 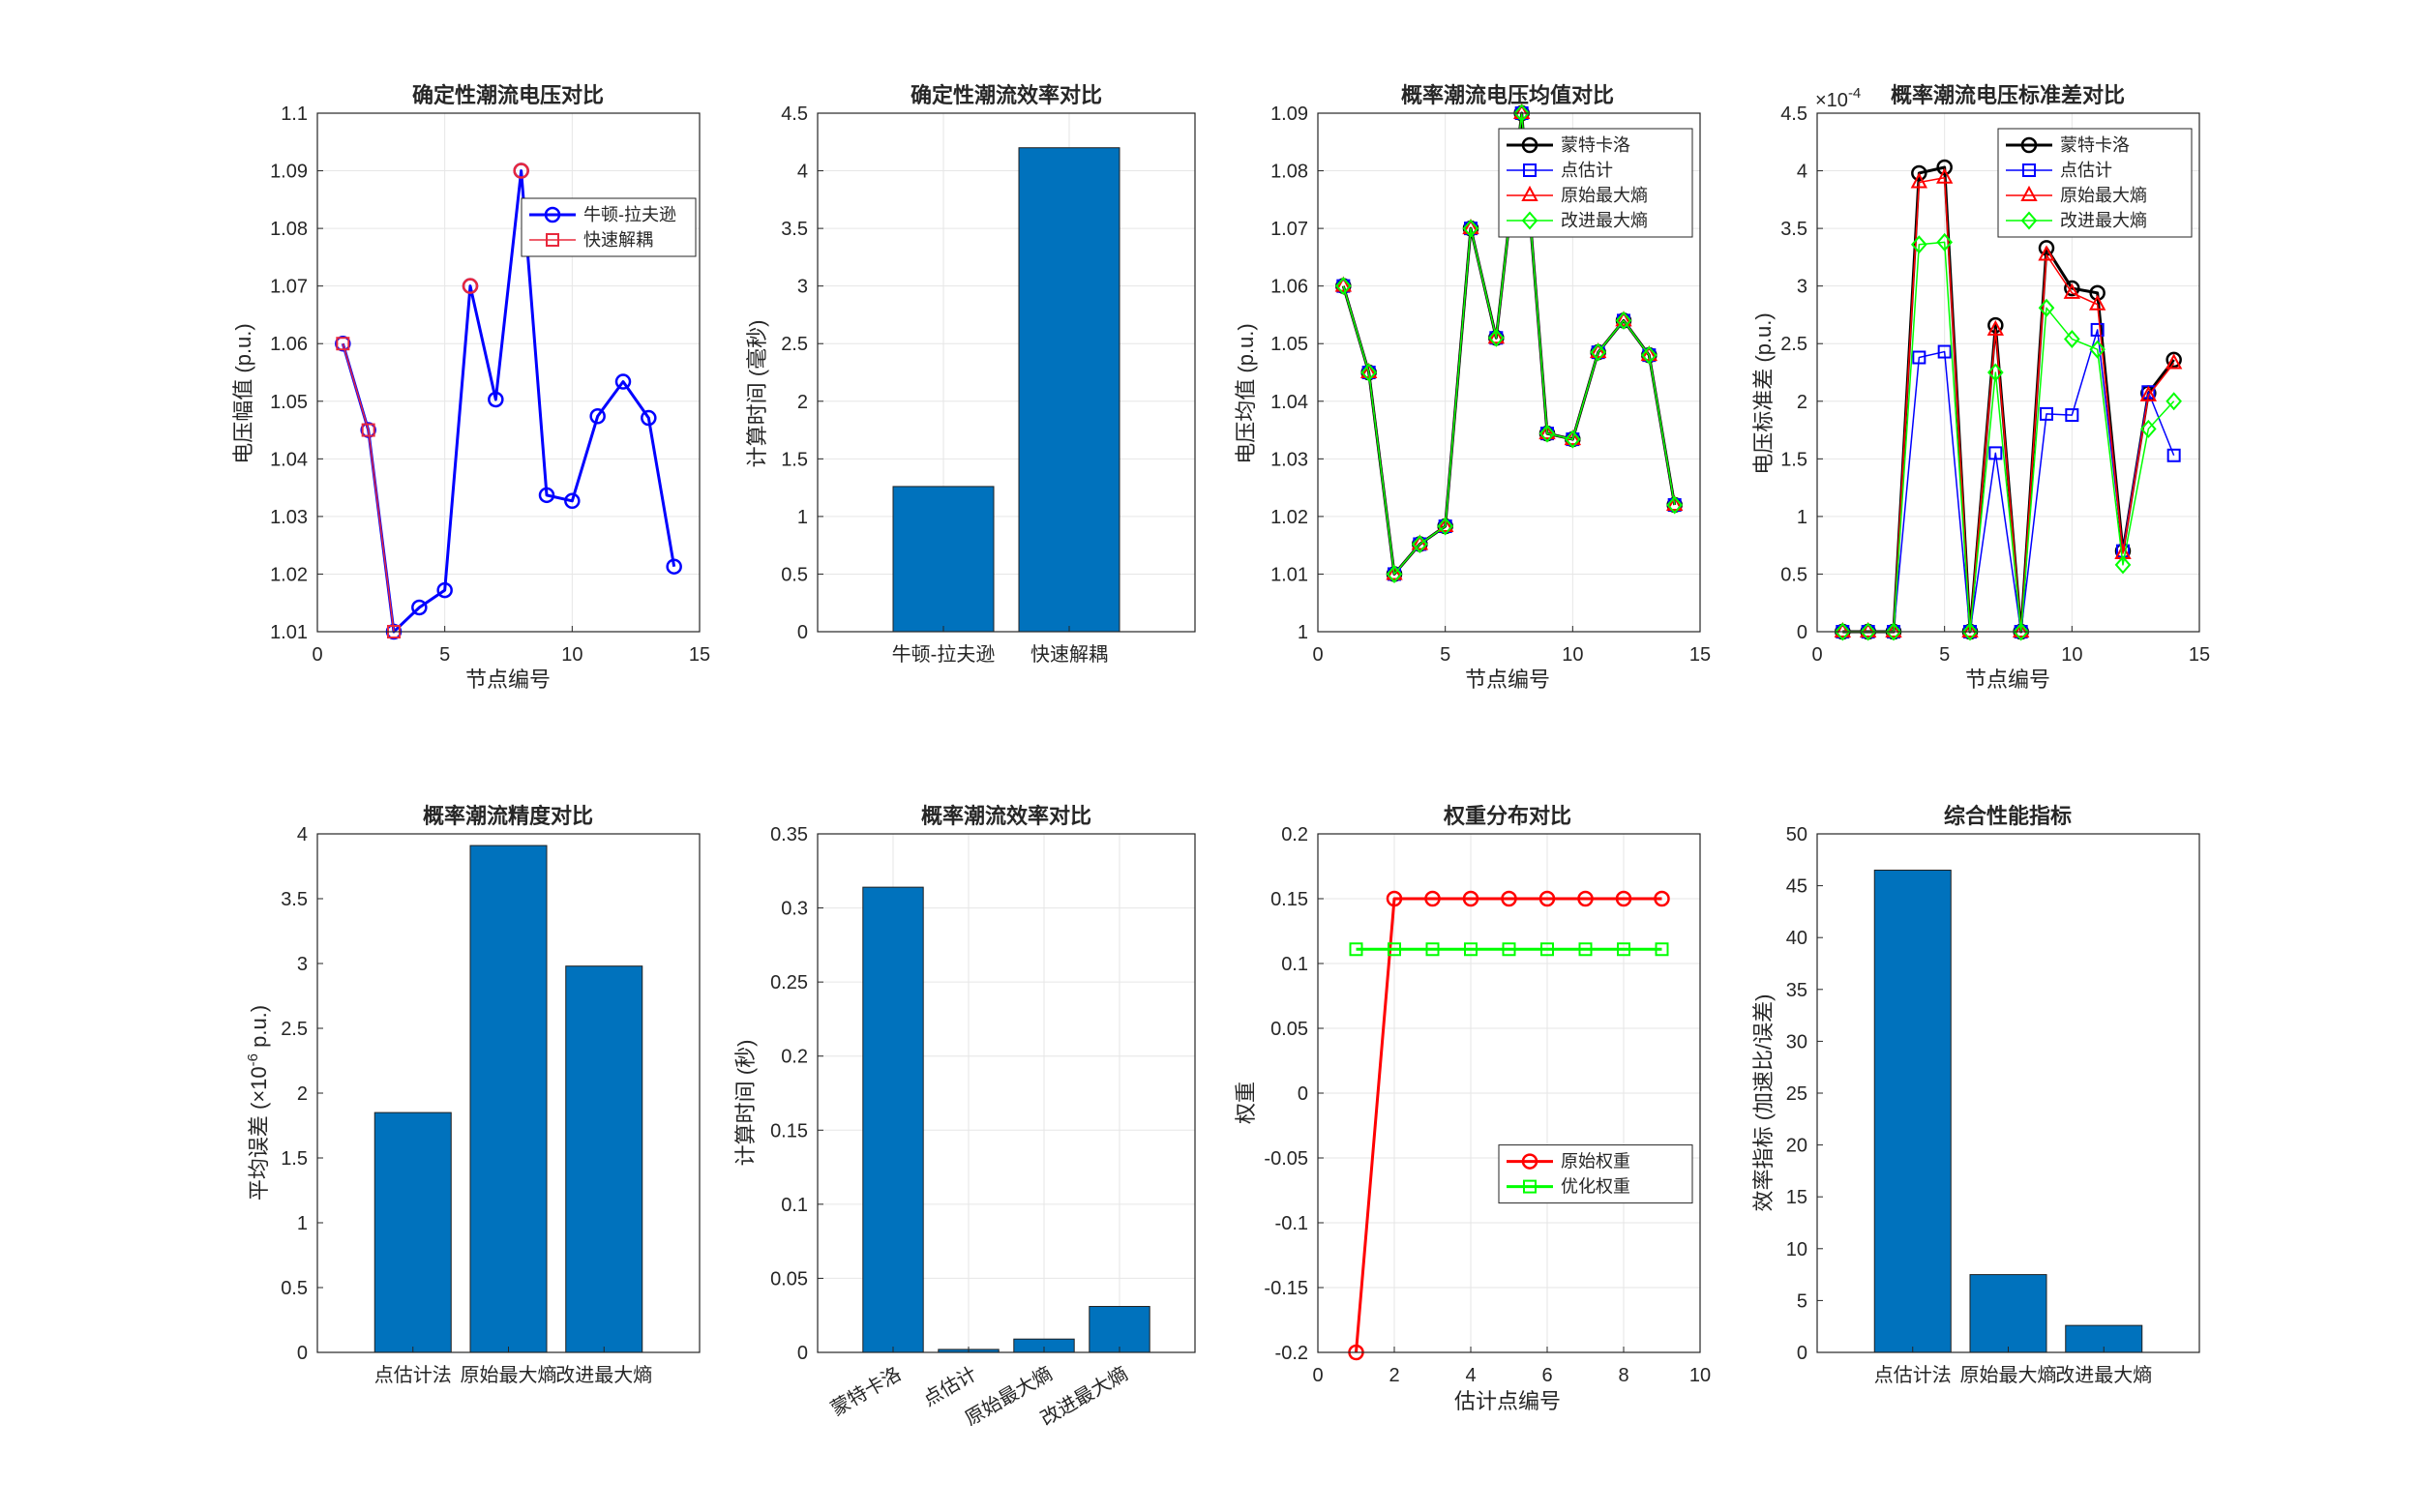 What do you see at coordinates (1764, 1103) in the screenshot?
I see `y-axis-label: 效率指标 (加速比/误差)` at bounding box center [1764, 1103].